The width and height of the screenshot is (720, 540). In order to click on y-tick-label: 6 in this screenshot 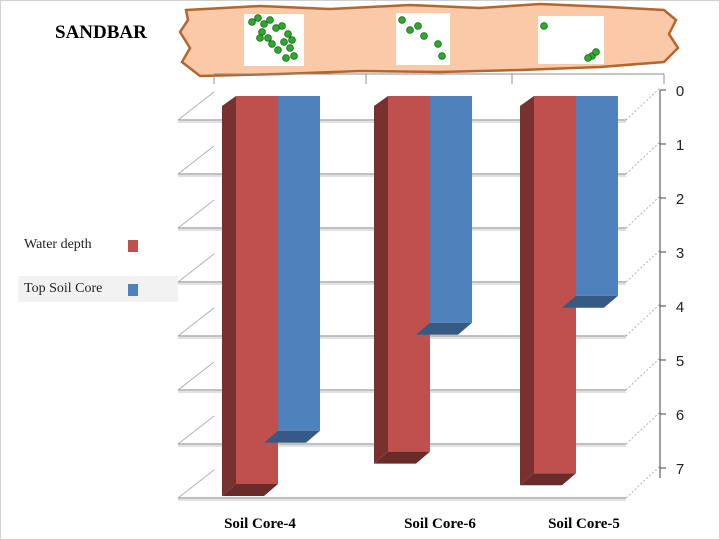, I will do `click(680, 415)`.